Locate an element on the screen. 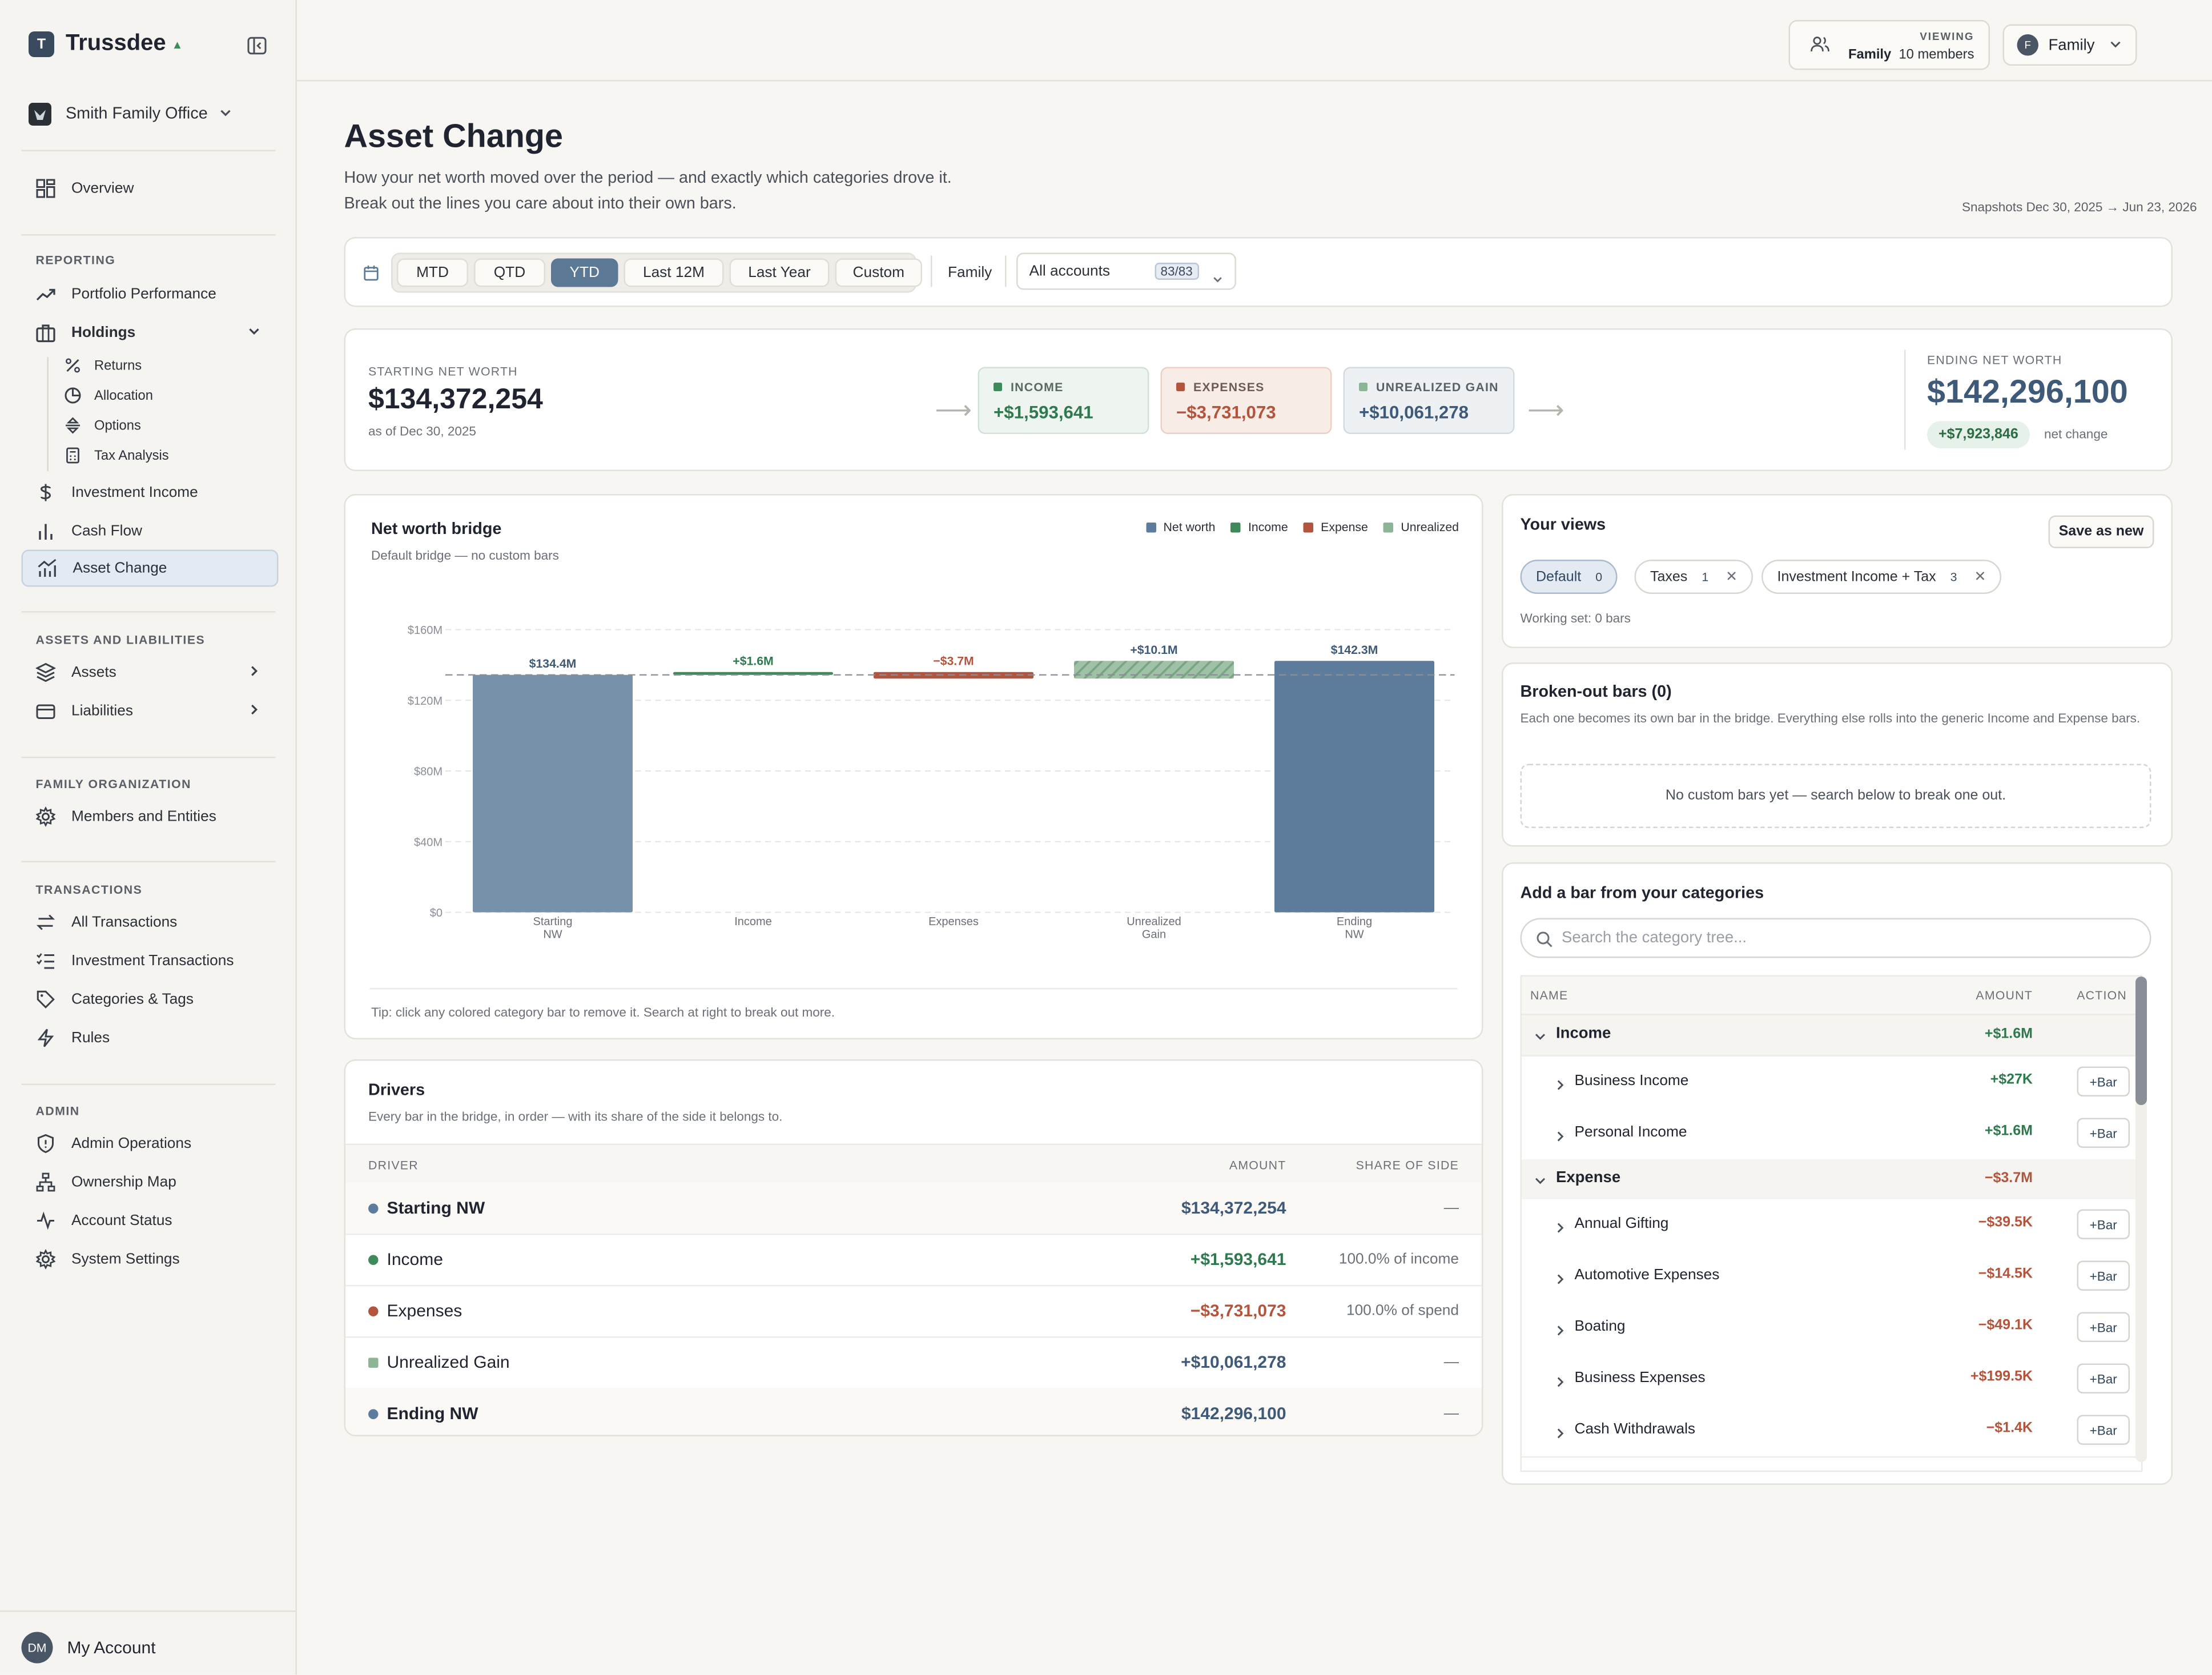  nav-system-settings: System Settings is located at coordinates (149, 1259).